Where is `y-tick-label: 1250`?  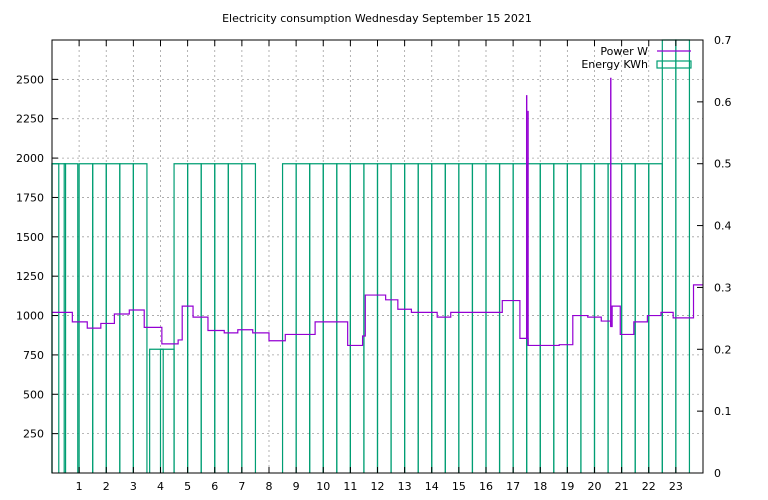 y-tick-label: 1250 is located at coordinates (30, 276).